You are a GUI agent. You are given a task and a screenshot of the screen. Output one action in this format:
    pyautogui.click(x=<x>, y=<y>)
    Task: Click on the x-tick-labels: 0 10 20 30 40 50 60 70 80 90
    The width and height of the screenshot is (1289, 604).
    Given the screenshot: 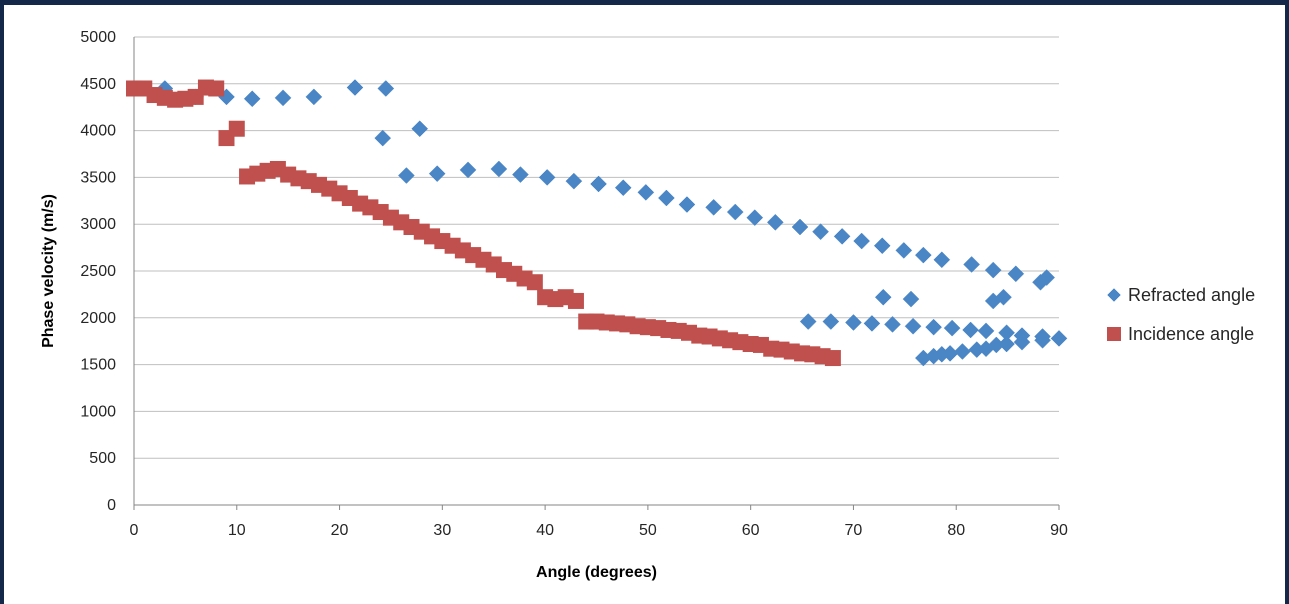 What is the action you would take?
    pyautogui.click(x=599, y=530)
    